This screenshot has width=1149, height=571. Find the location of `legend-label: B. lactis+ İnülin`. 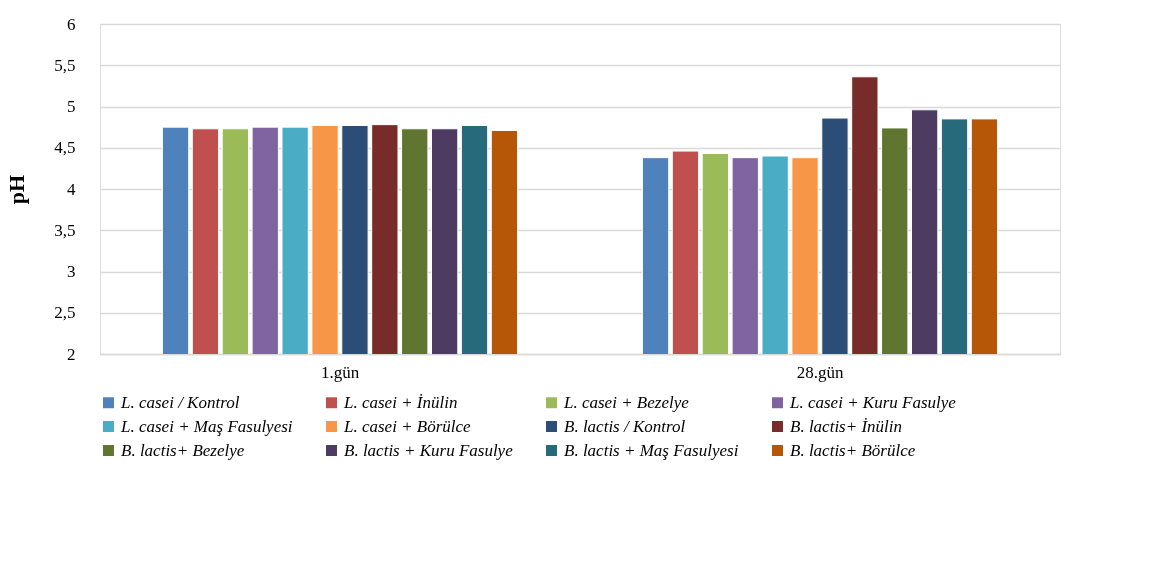

legend-label: B. lactis+ İnülin is located at coordinates (846, 426).